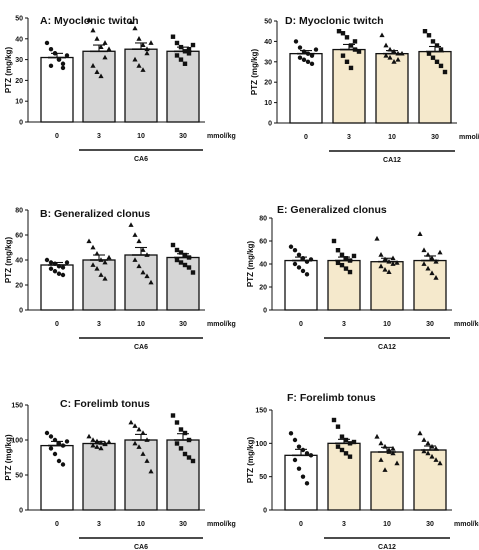 The height and width of the screenshot is (550, 479). What do you see at coordinates (332, 210) in the screenshot?
I see `panel-title: E: Generalized clonus` at bounding box center [332, 210].